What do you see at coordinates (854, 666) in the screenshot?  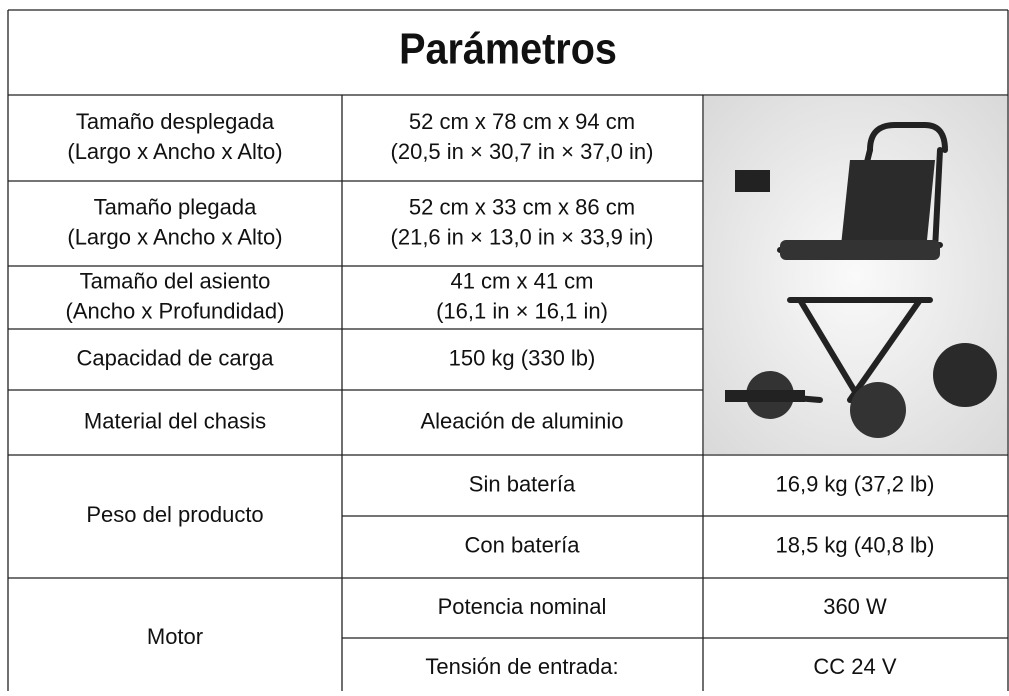 I see `item-value: CC 24 V` at bounding box center [854, 666].